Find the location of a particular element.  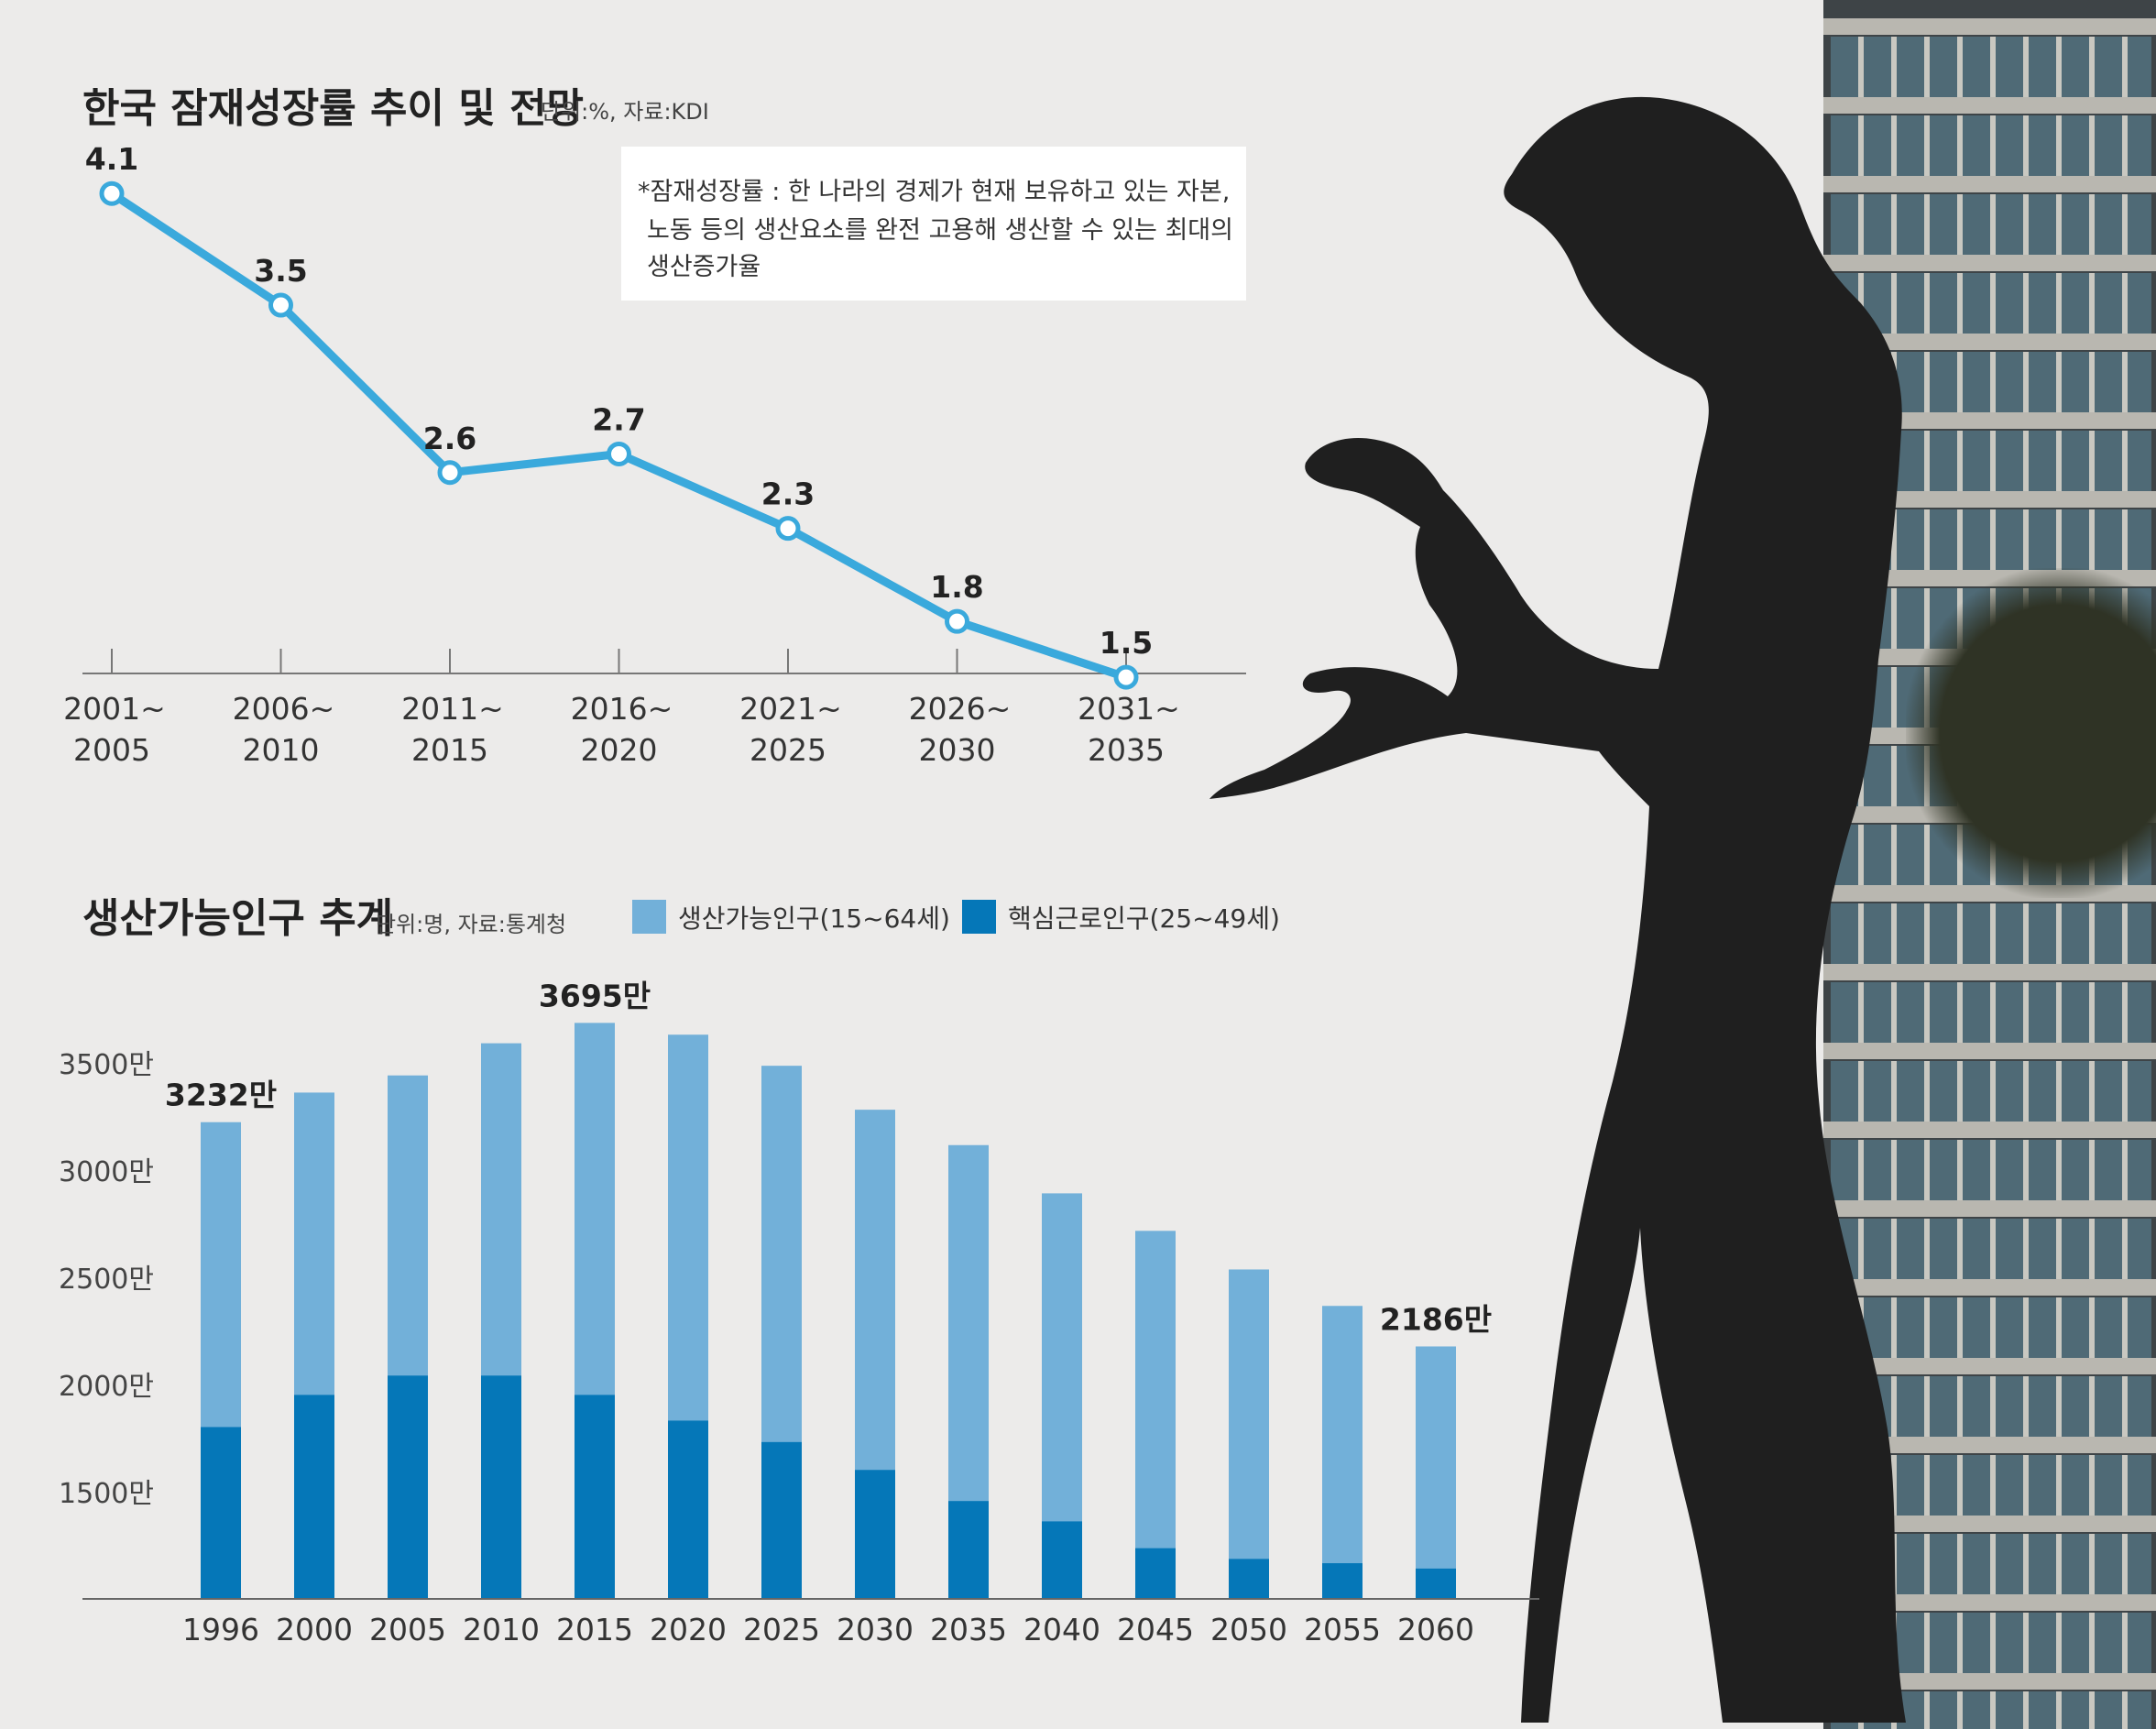

line-chart-subtitle: 단위:%, 자료:KDI is located at coordinates (625, 112).